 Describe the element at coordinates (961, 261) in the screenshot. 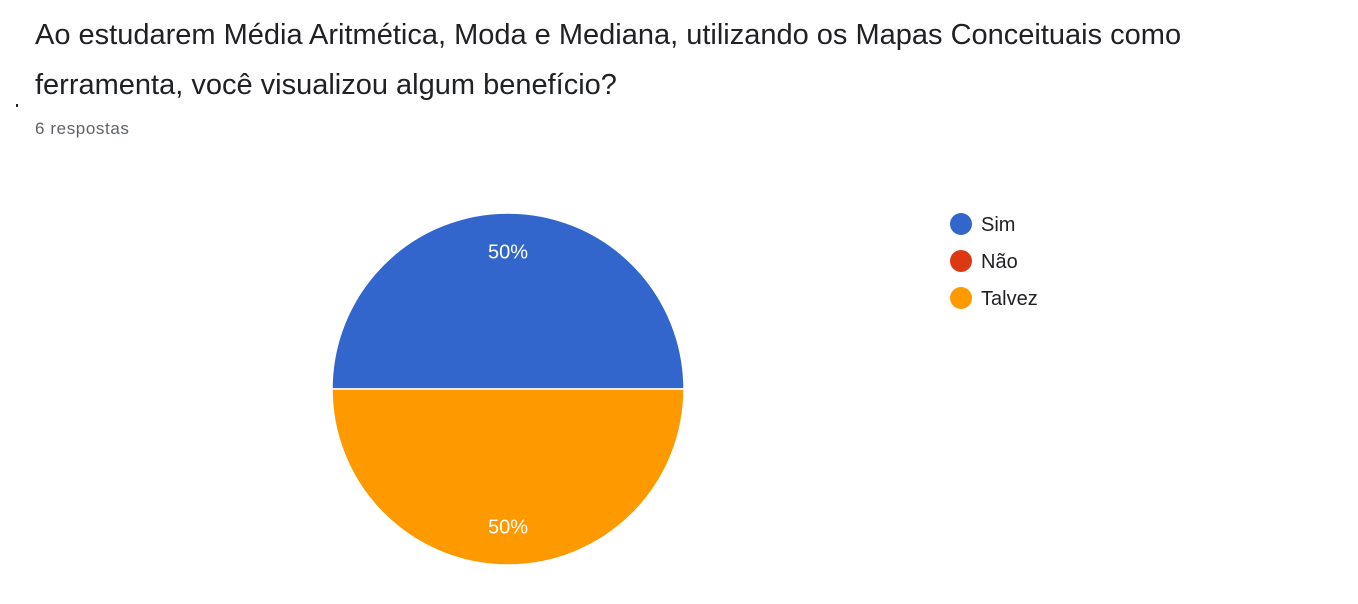

I see `legend-marker-n-o` at that location.